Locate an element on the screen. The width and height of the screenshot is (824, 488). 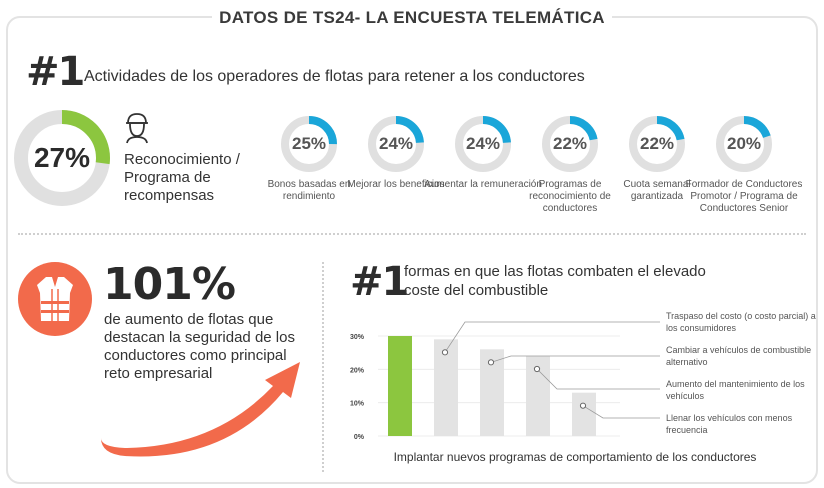
y-tick-label: 30% is located at coordinates (357, 337).